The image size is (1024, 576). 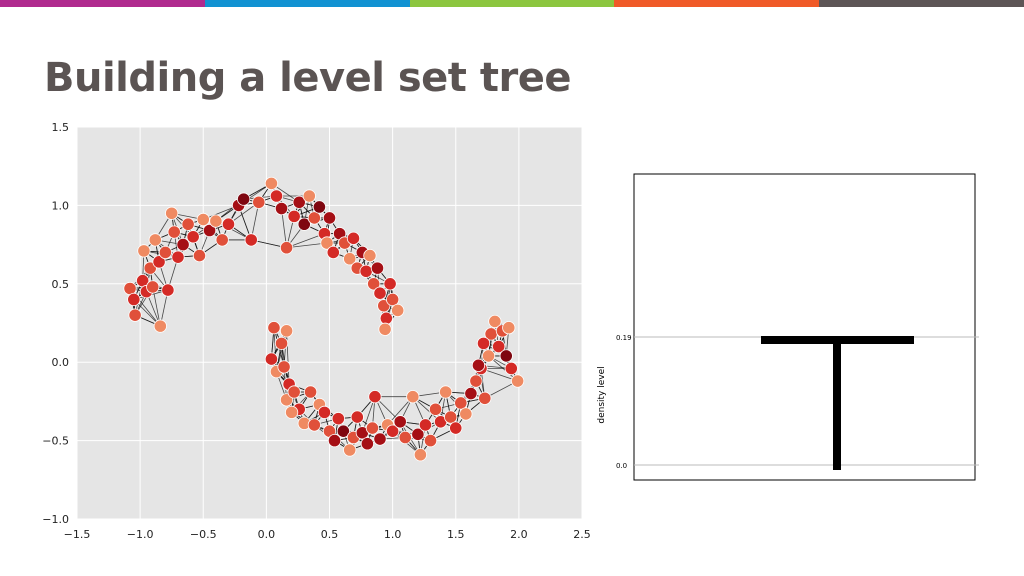 I want to click on y-axis-ticks: 1.5 1.0 0.5 0.0 −0.5 −1.0, so click(x=55, y=323).